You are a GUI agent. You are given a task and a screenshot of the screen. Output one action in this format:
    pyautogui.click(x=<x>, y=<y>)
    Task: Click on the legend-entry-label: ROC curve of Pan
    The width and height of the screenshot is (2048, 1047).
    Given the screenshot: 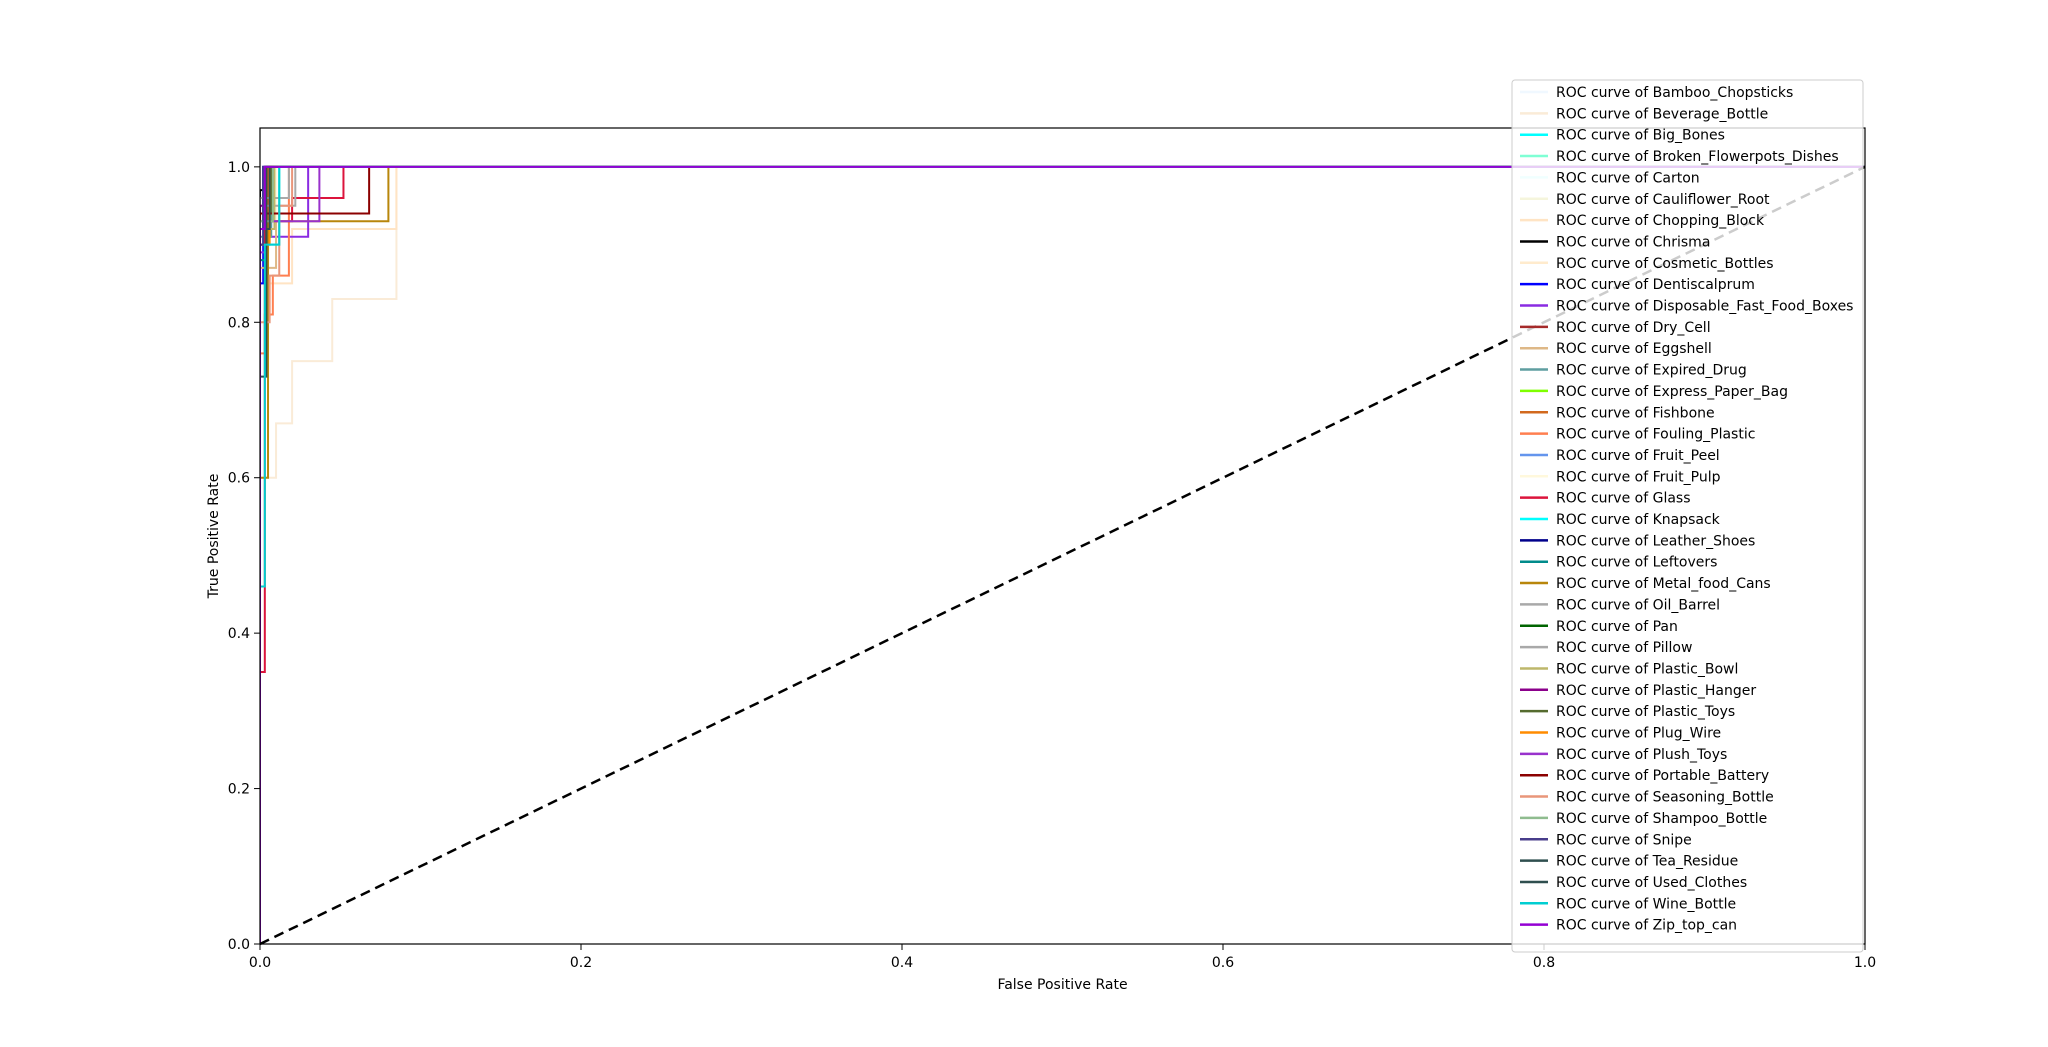 What is the action you would take?
    pyautogui.click(x=1617, y=627)
    